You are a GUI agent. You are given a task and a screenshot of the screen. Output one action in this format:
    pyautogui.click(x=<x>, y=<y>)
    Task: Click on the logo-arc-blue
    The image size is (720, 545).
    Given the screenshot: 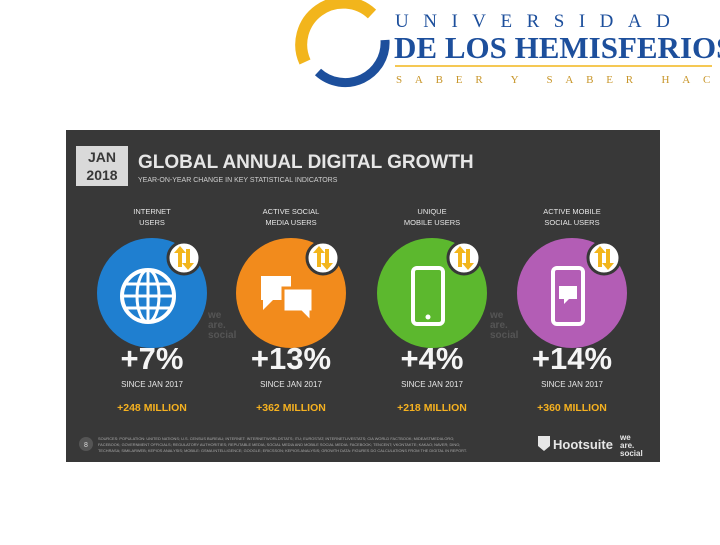 What is the action you would take?
    pyautogui.click(x=352, y=63)
    